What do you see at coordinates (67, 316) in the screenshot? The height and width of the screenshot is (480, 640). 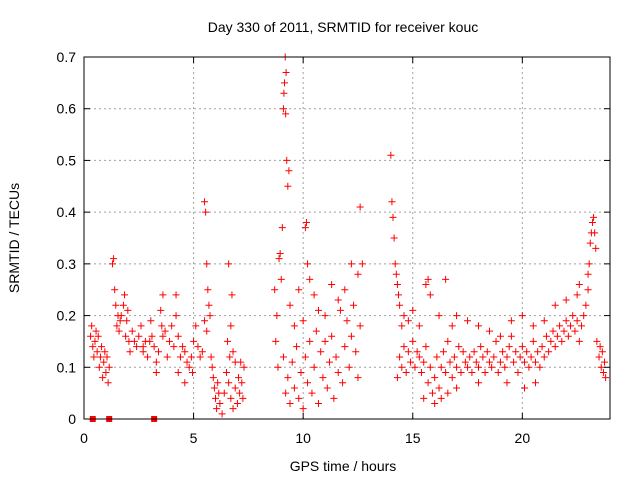 I see `y-tick-label: 0.2` at bounding box center [67, 316].